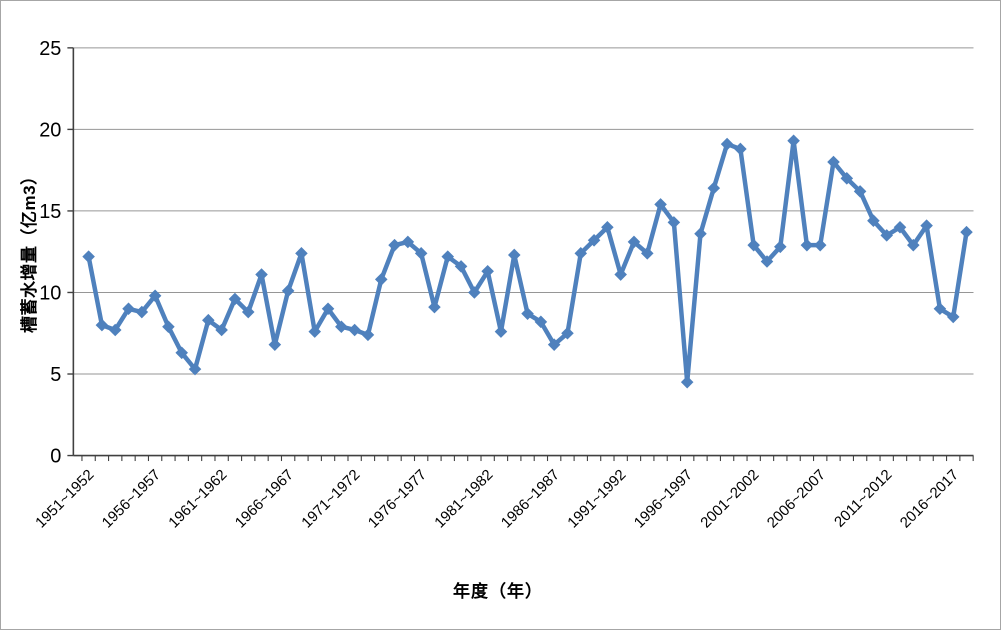 This screenshot has height=630, width=1001. Describe the element at coordinates (64, 498) in the screenshot. I see `x-tick-label: 1951~1952` at that location.